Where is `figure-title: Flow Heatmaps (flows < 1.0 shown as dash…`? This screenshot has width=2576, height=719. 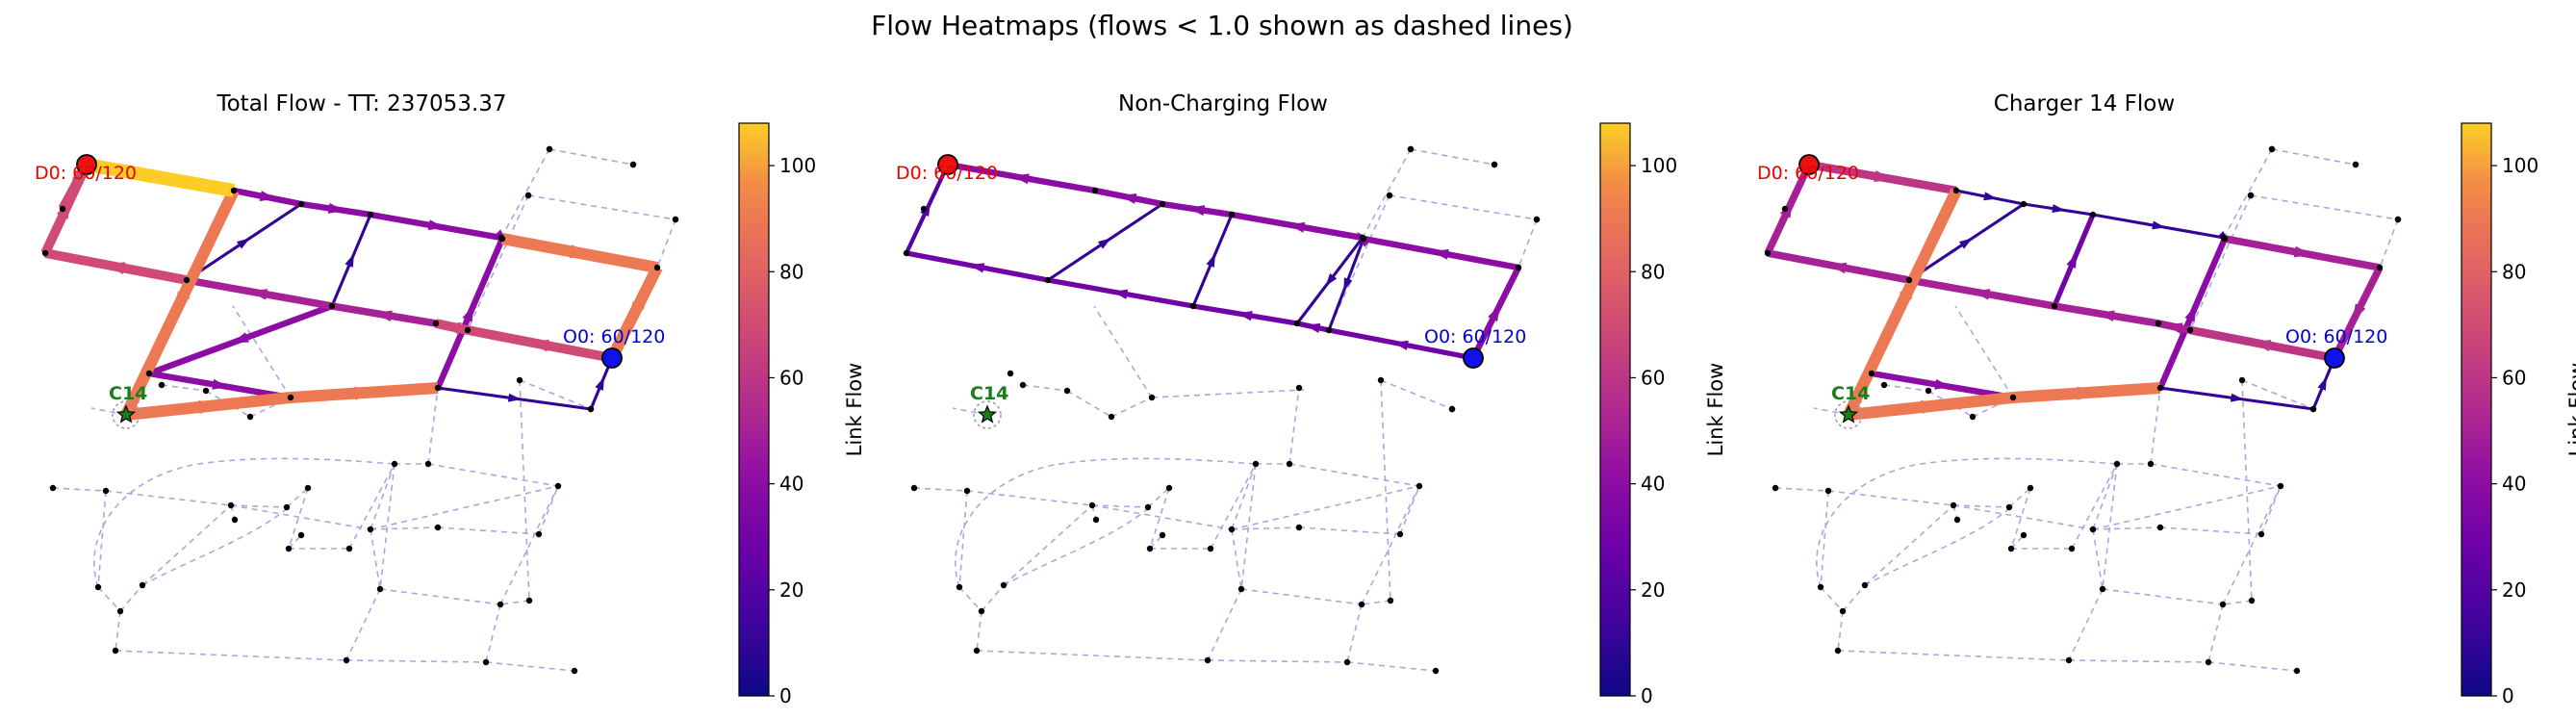
figure-title: Flow Heatmaps (flows < 1.0 shown as dash… is located at coordinates (1222, 25).